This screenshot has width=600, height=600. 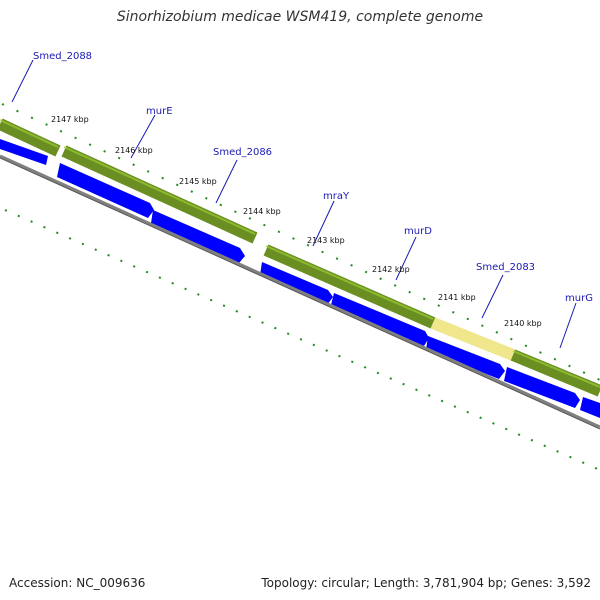 What do you see at coordinates (62, 56) in the screenshot?
I see `gene-label-smed-2088: Smed_2088` at bounding box center [62, 56].